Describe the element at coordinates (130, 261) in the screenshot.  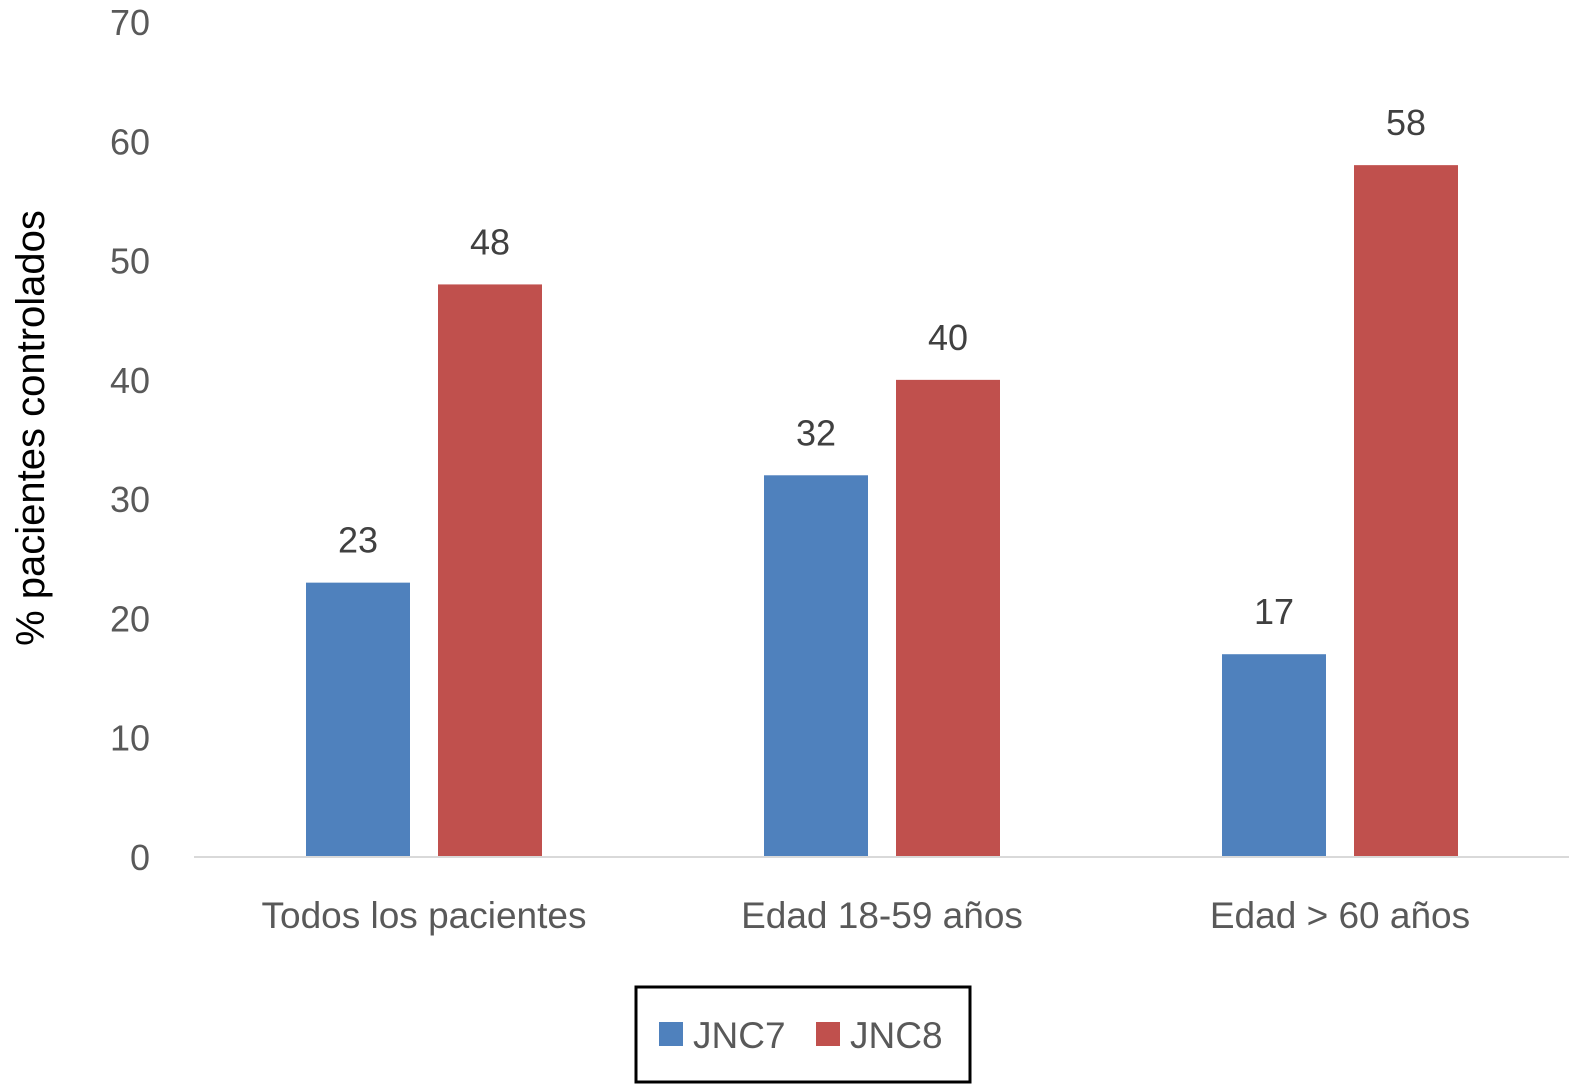
I see `y-tick-label: 50` at that location.